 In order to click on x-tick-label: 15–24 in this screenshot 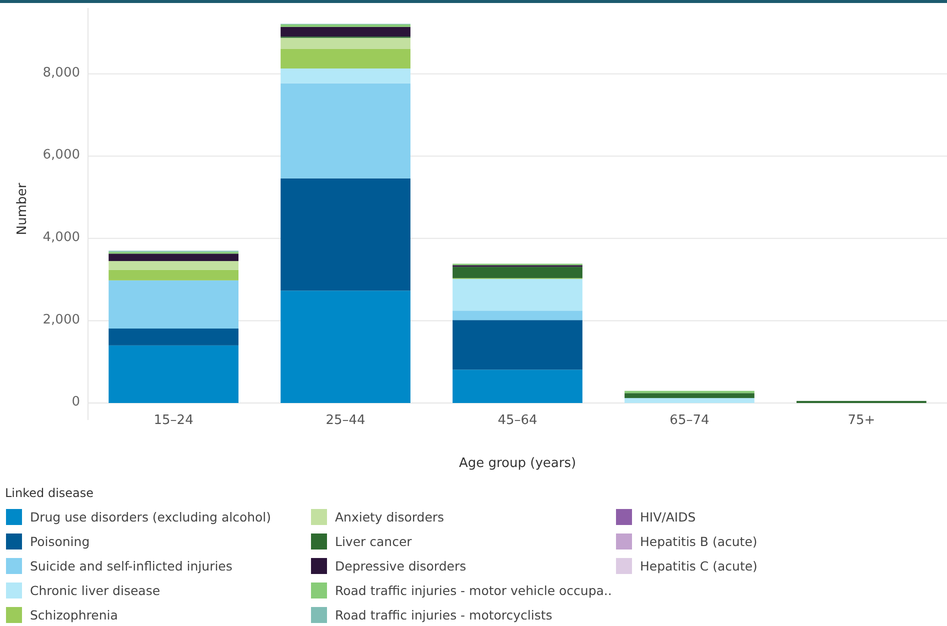, I will do `click(174, 420)`.